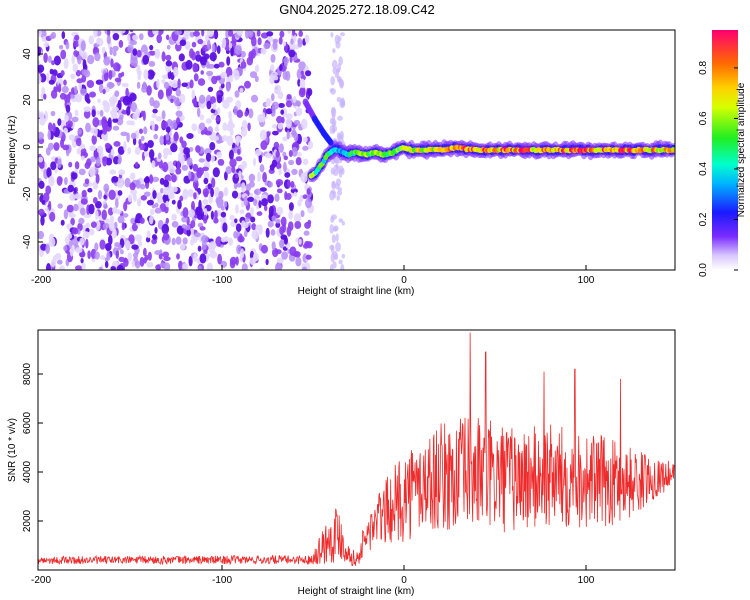  Describe the element at coordinates (27, 193) in the screenshot. I see `top-ytick-label: -20` at that location.